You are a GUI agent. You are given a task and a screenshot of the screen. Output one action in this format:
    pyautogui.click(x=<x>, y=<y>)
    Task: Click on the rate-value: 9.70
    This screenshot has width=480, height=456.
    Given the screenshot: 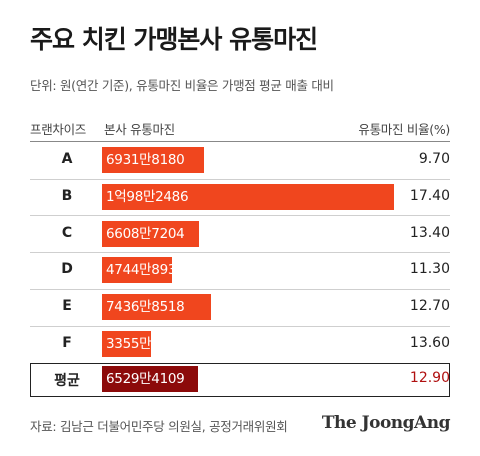 What is the action you would take?
    pyautogui.click(x=434, y=159)
    